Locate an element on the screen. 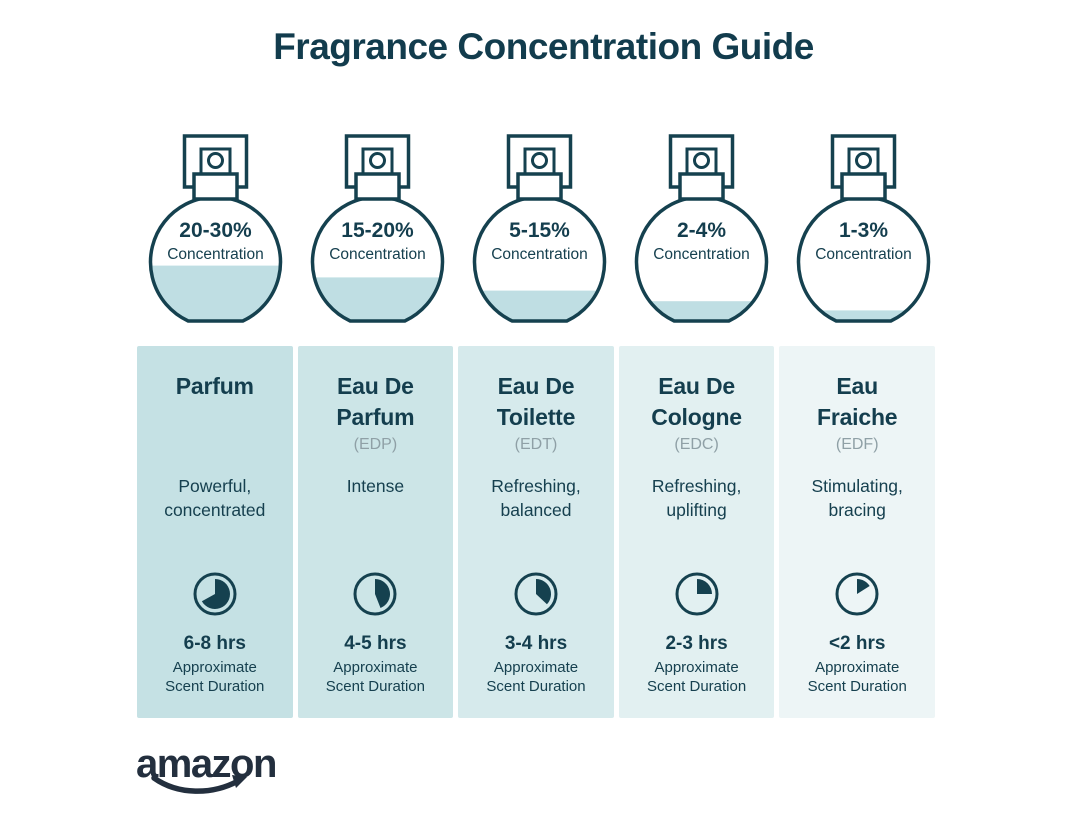  bottle-eau-de-cologne: 2-4% Concentration is located at coordinates (701, 232).